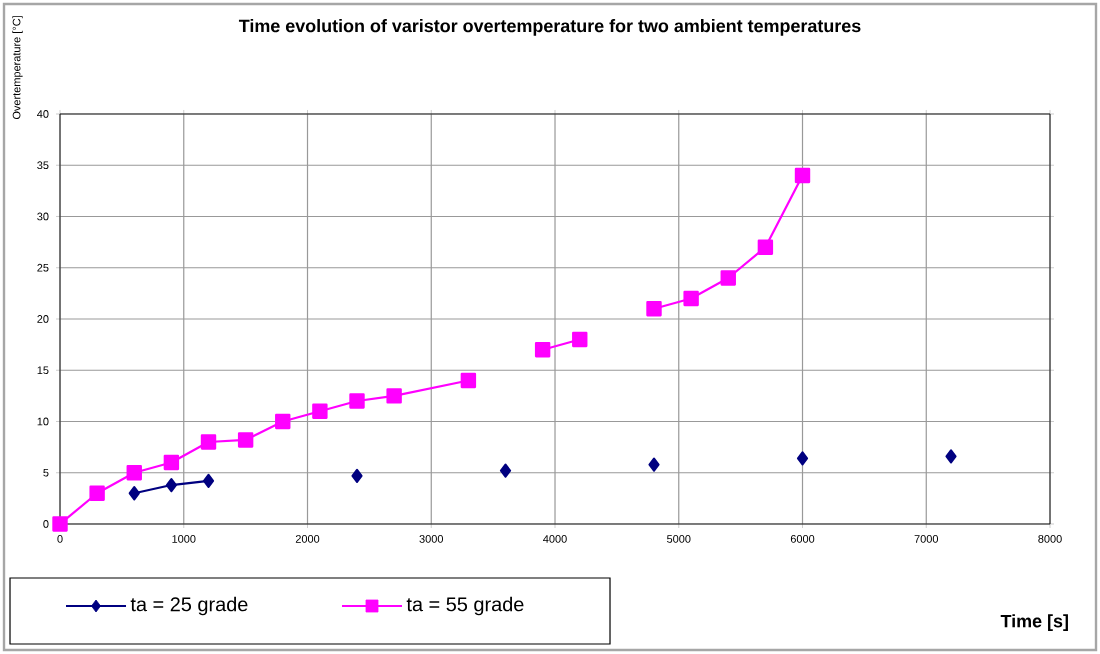  I want to click on chart-title: Time evolution of varistor overtemperature for two ambient temperatures, so click(549, 27).